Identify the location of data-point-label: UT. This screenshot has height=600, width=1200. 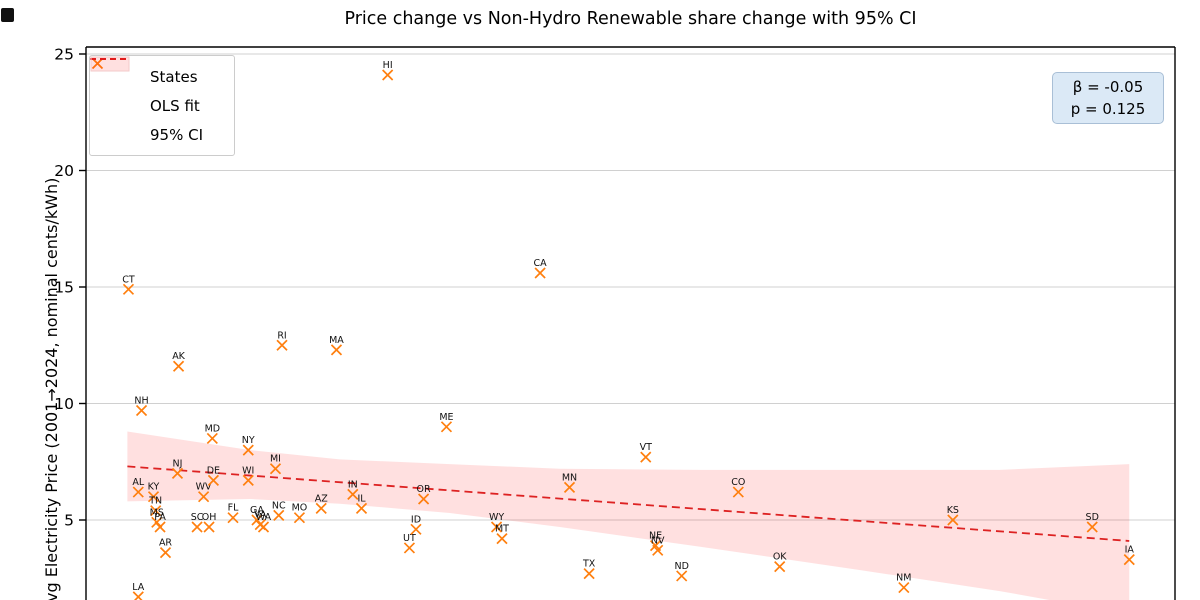
(409, 538).